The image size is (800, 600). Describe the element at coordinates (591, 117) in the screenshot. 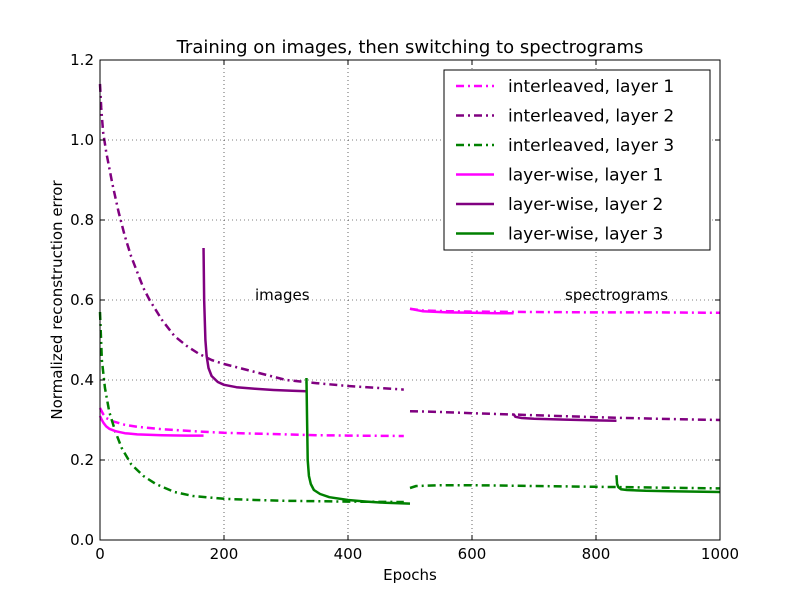

I see `legend-entry: interleaved, layer 2` at that location.